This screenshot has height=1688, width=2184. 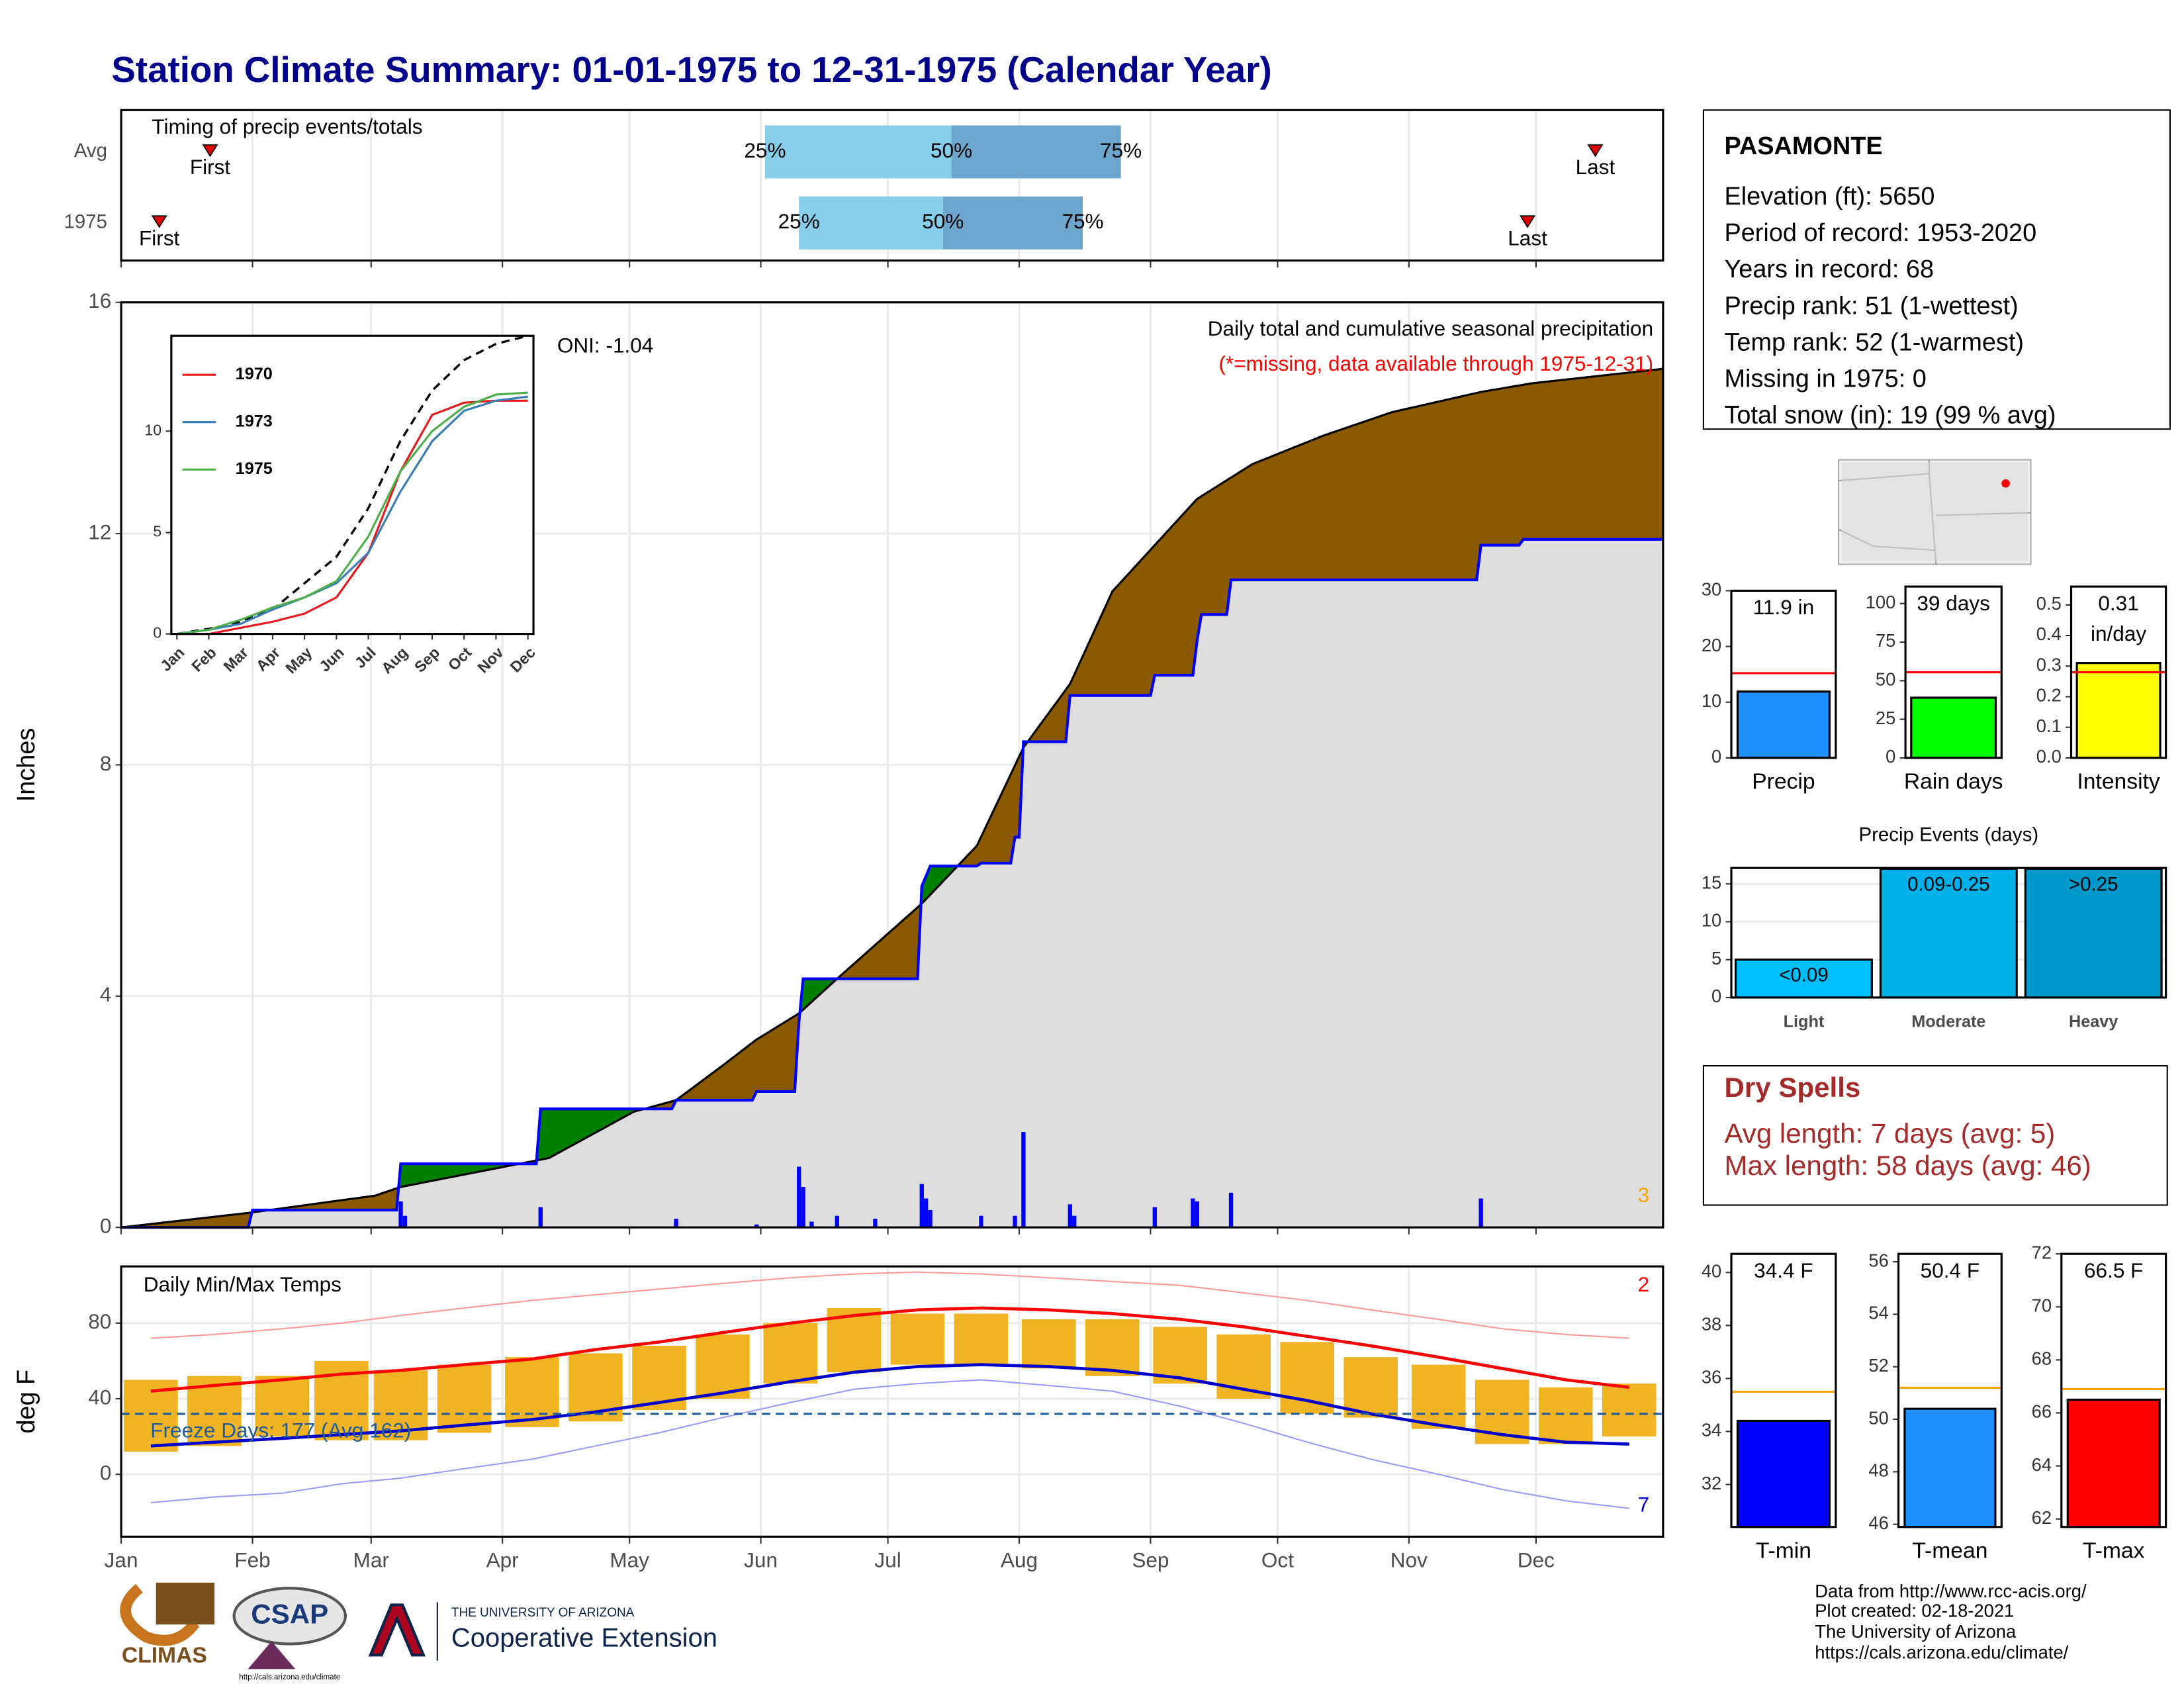 What do you see at coordinates (2049, 726) in the screenshot?
I see `y-tick-label: 0.1` at bounding box center [2049, 726].